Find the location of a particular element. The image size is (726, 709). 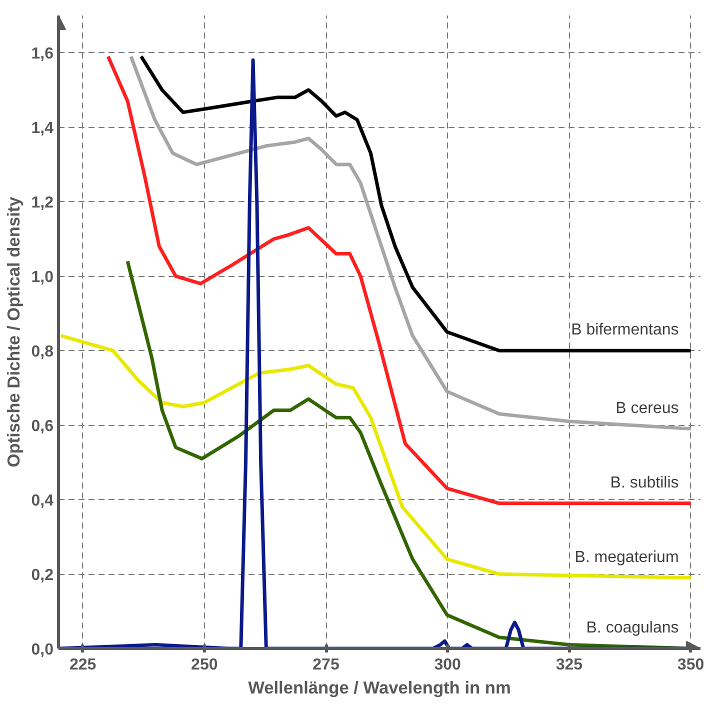

y-tick-label: 0,0 is located at coordinates (42, 650).